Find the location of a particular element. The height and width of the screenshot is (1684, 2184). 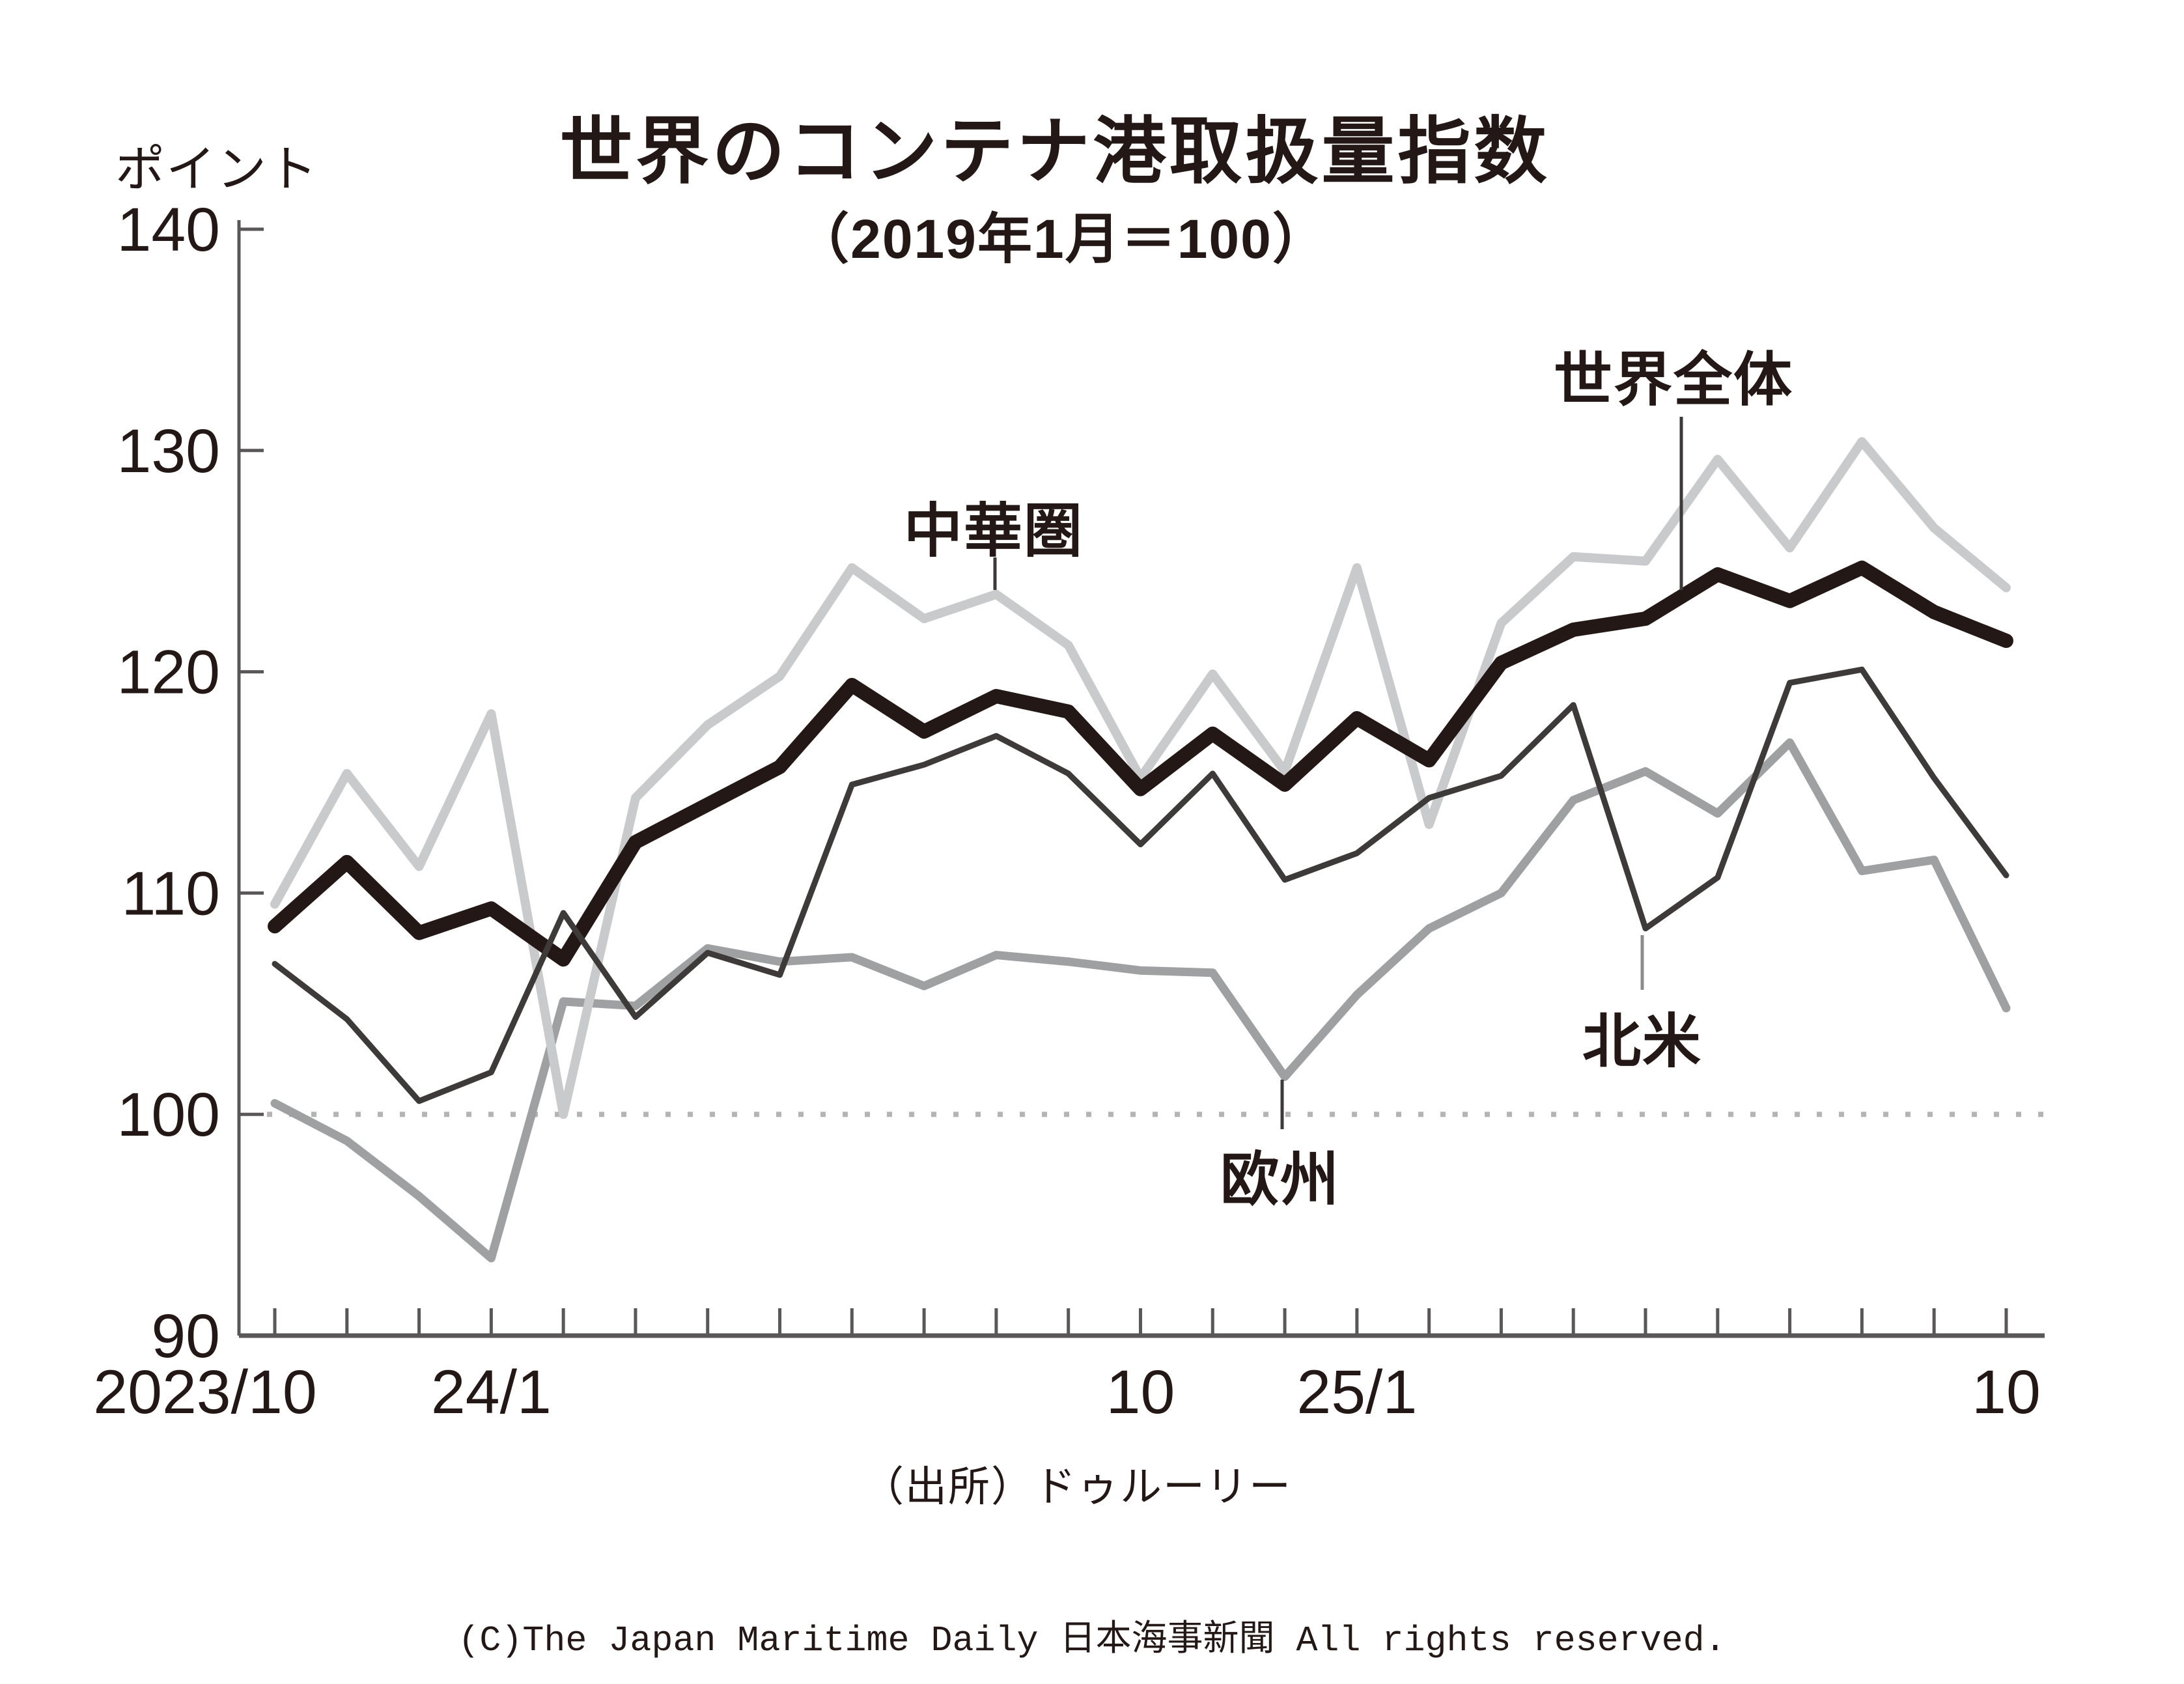

series-label-europe: 欧州 is located at coordinates (1280, 1180).